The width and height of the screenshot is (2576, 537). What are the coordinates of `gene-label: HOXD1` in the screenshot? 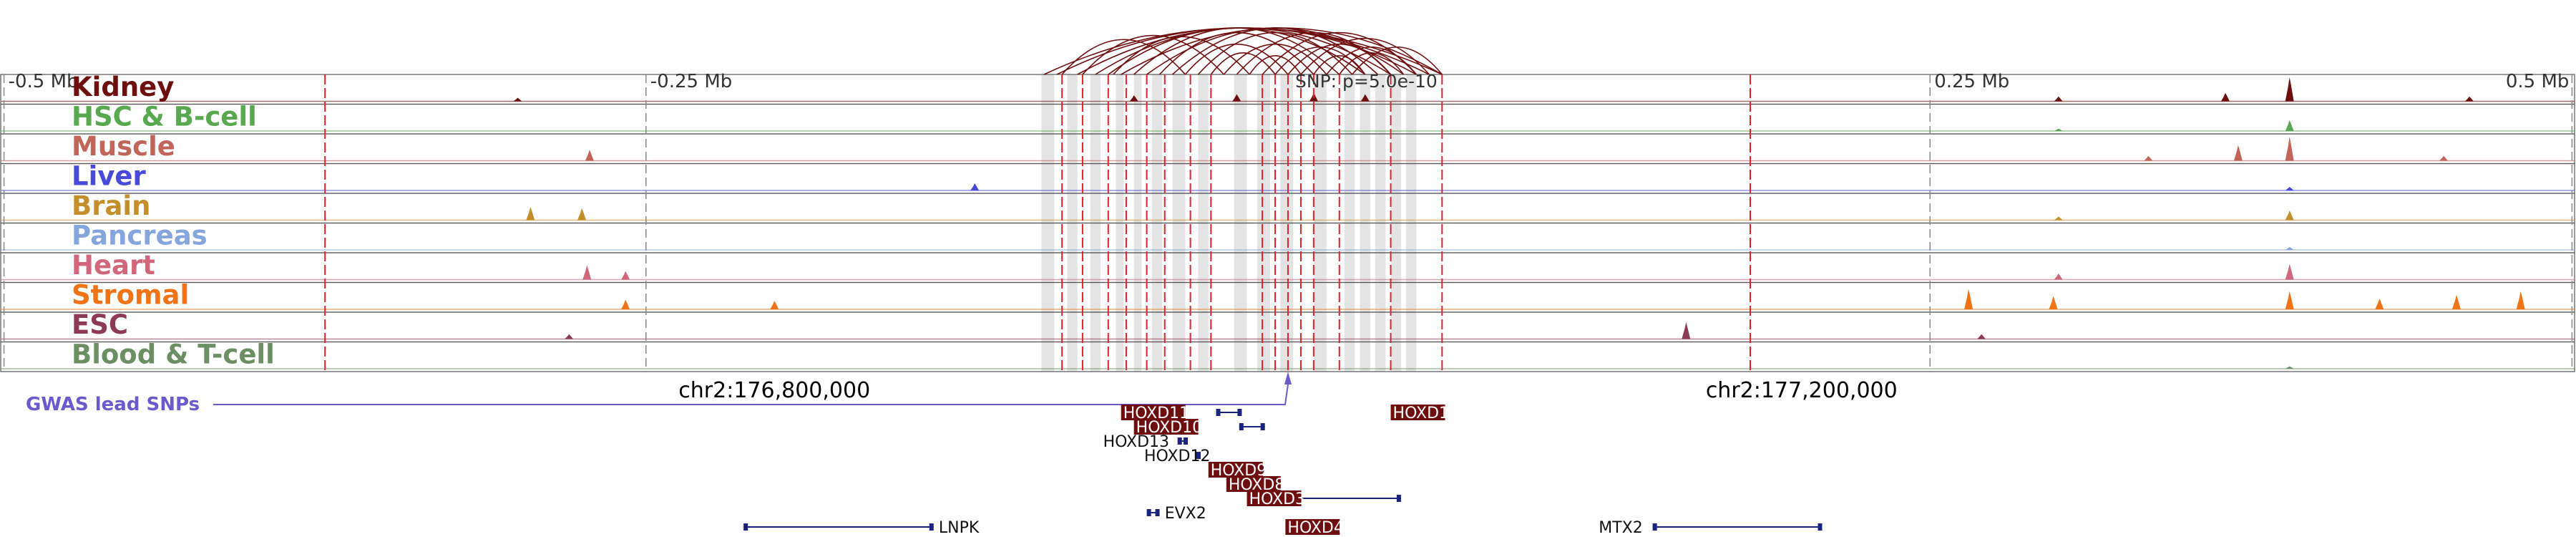 It's located at (1421, 413).